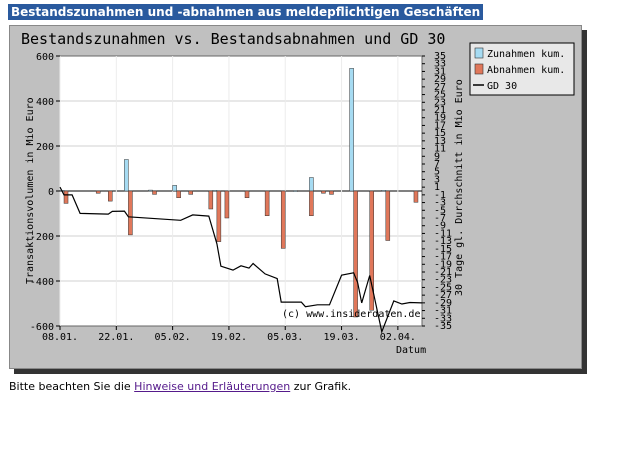 Image resolution: width=624 pixels, height=460 pixels. I want to click on y-tick-label: -200, so click(42, 237).